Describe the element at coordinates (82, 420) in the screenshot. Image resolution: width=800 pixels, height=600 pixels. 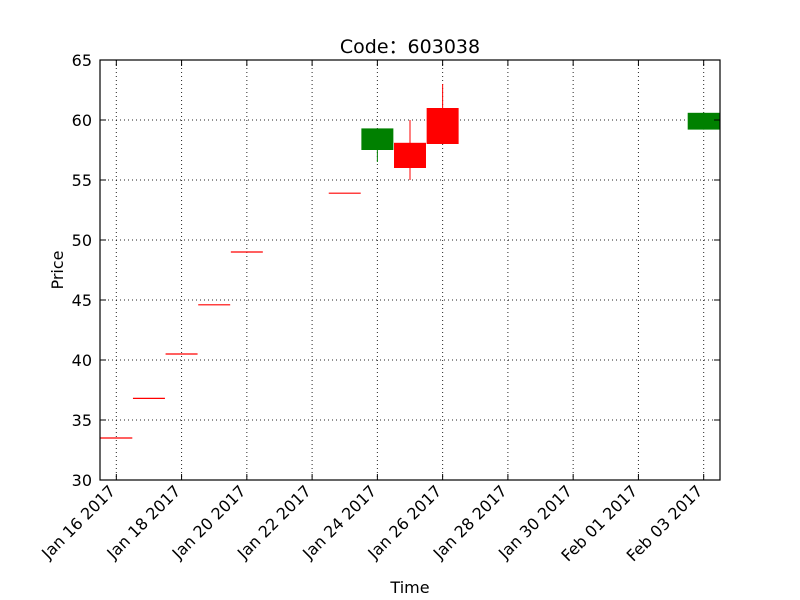
I see `y-tick-label: 35` at that location.